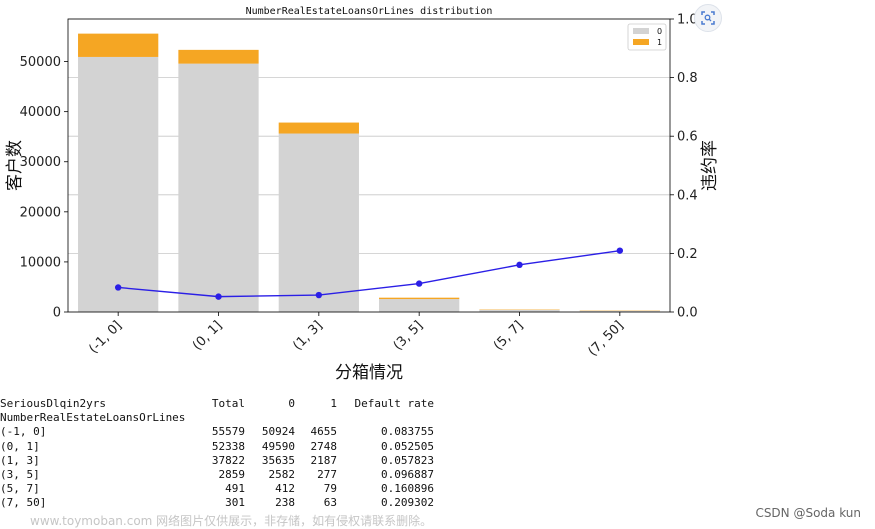 The image size is (875, 529). What do you see at coordinates (687, 313) in the screenshot?
I see `y2-tick-label: 0.0` at bounding box center [687, 313].